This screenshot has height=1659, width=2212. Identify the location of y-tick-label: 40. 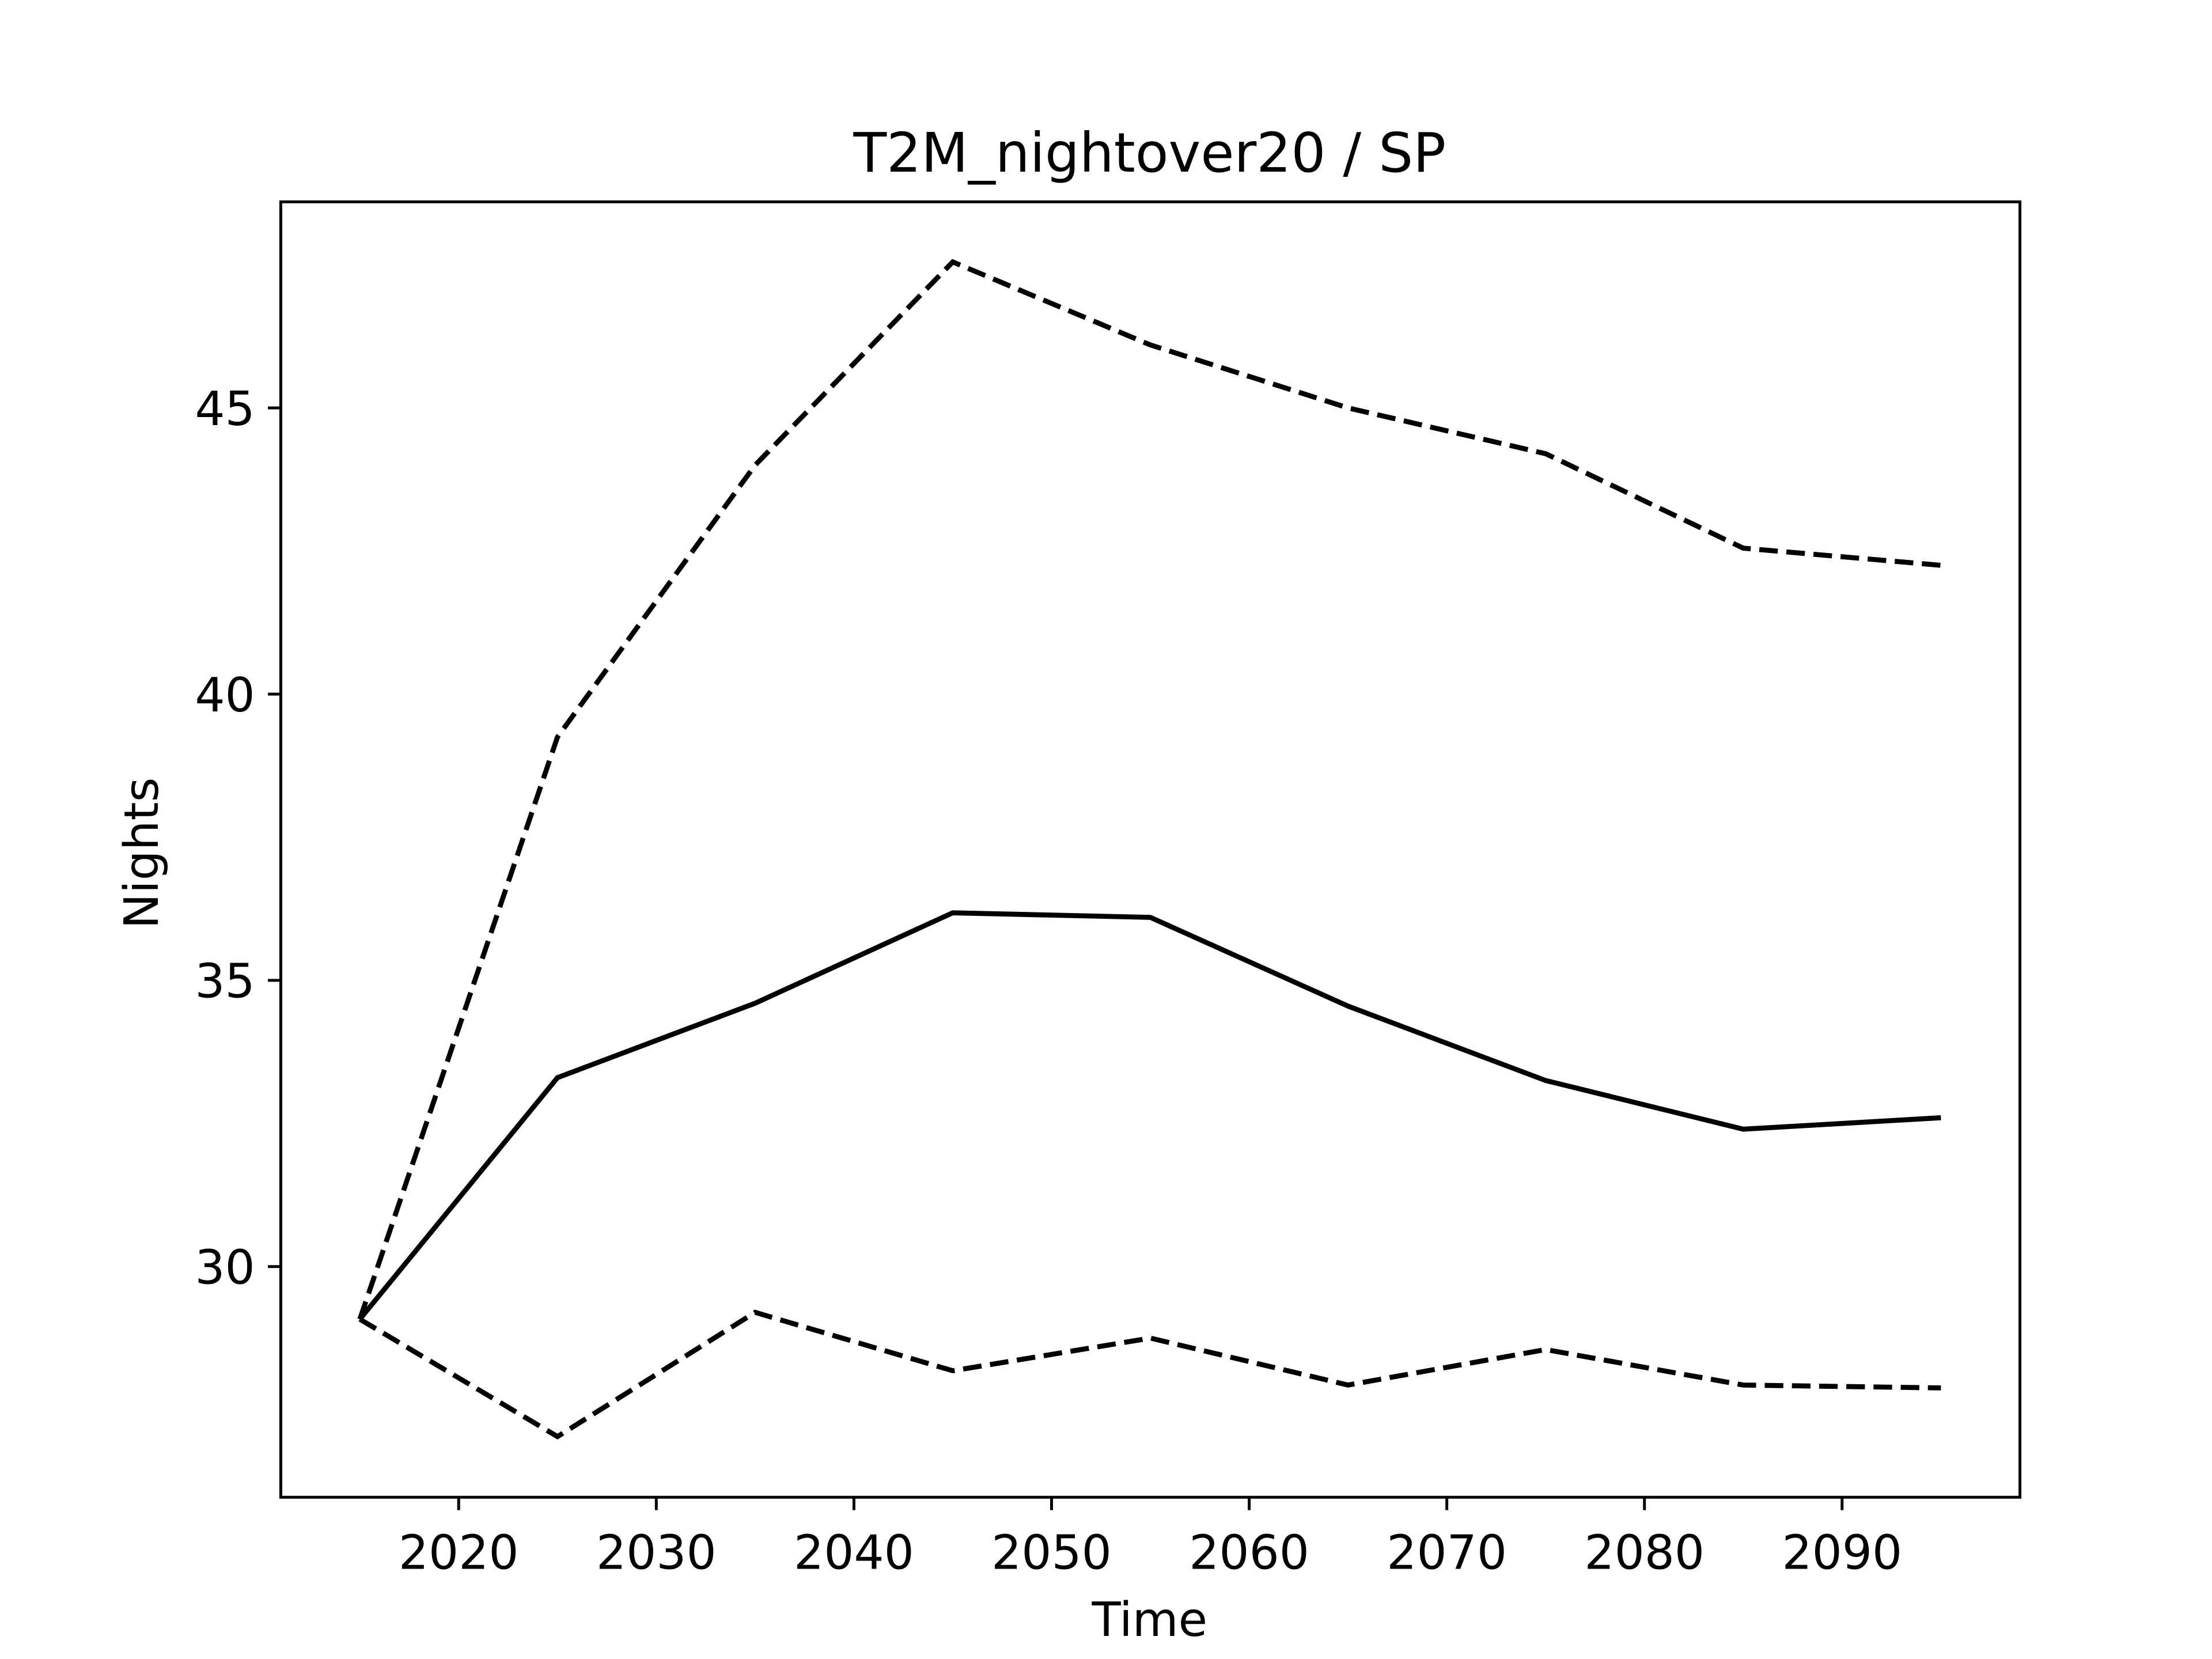
(225, 695).